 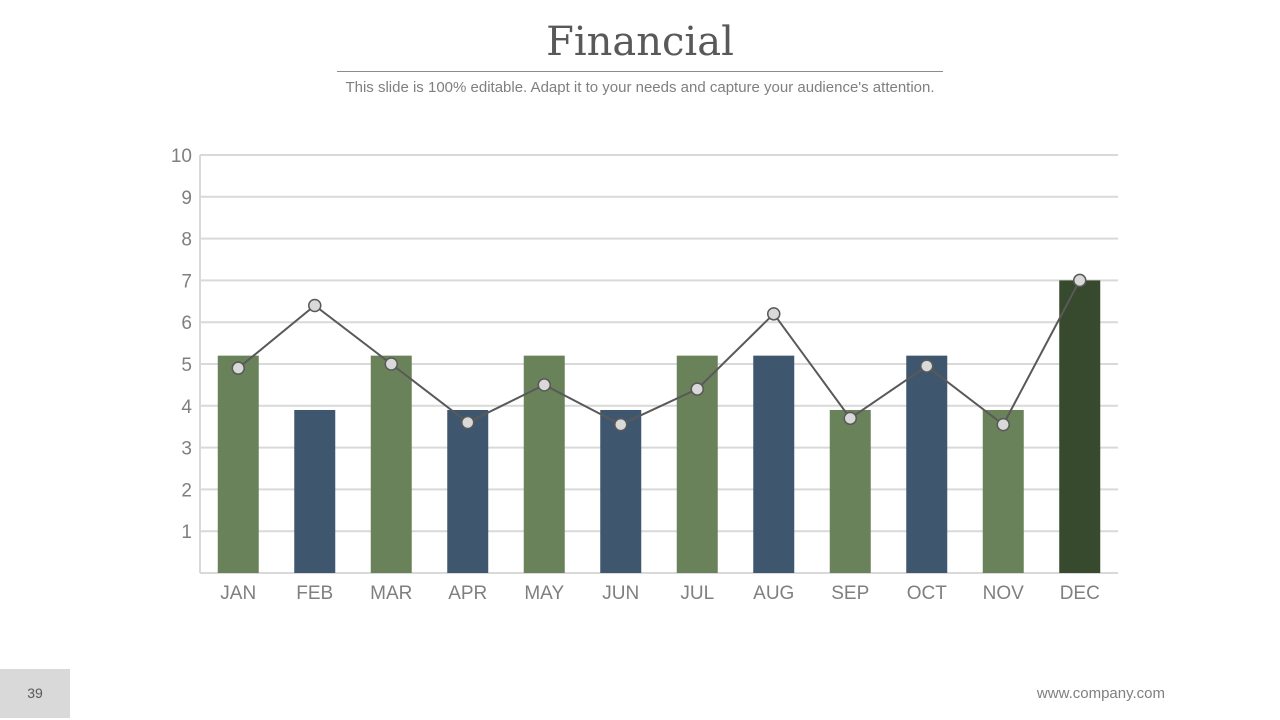 I want to click on x-tick-label: OCT, so click(x=927, y=593).